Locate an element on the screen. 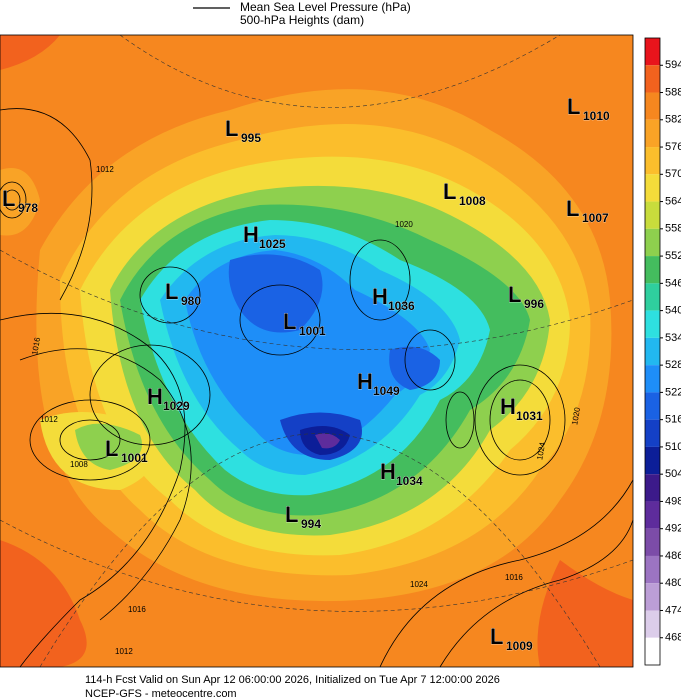  colorbar-label: 510 is located at coordinates (673, 447).